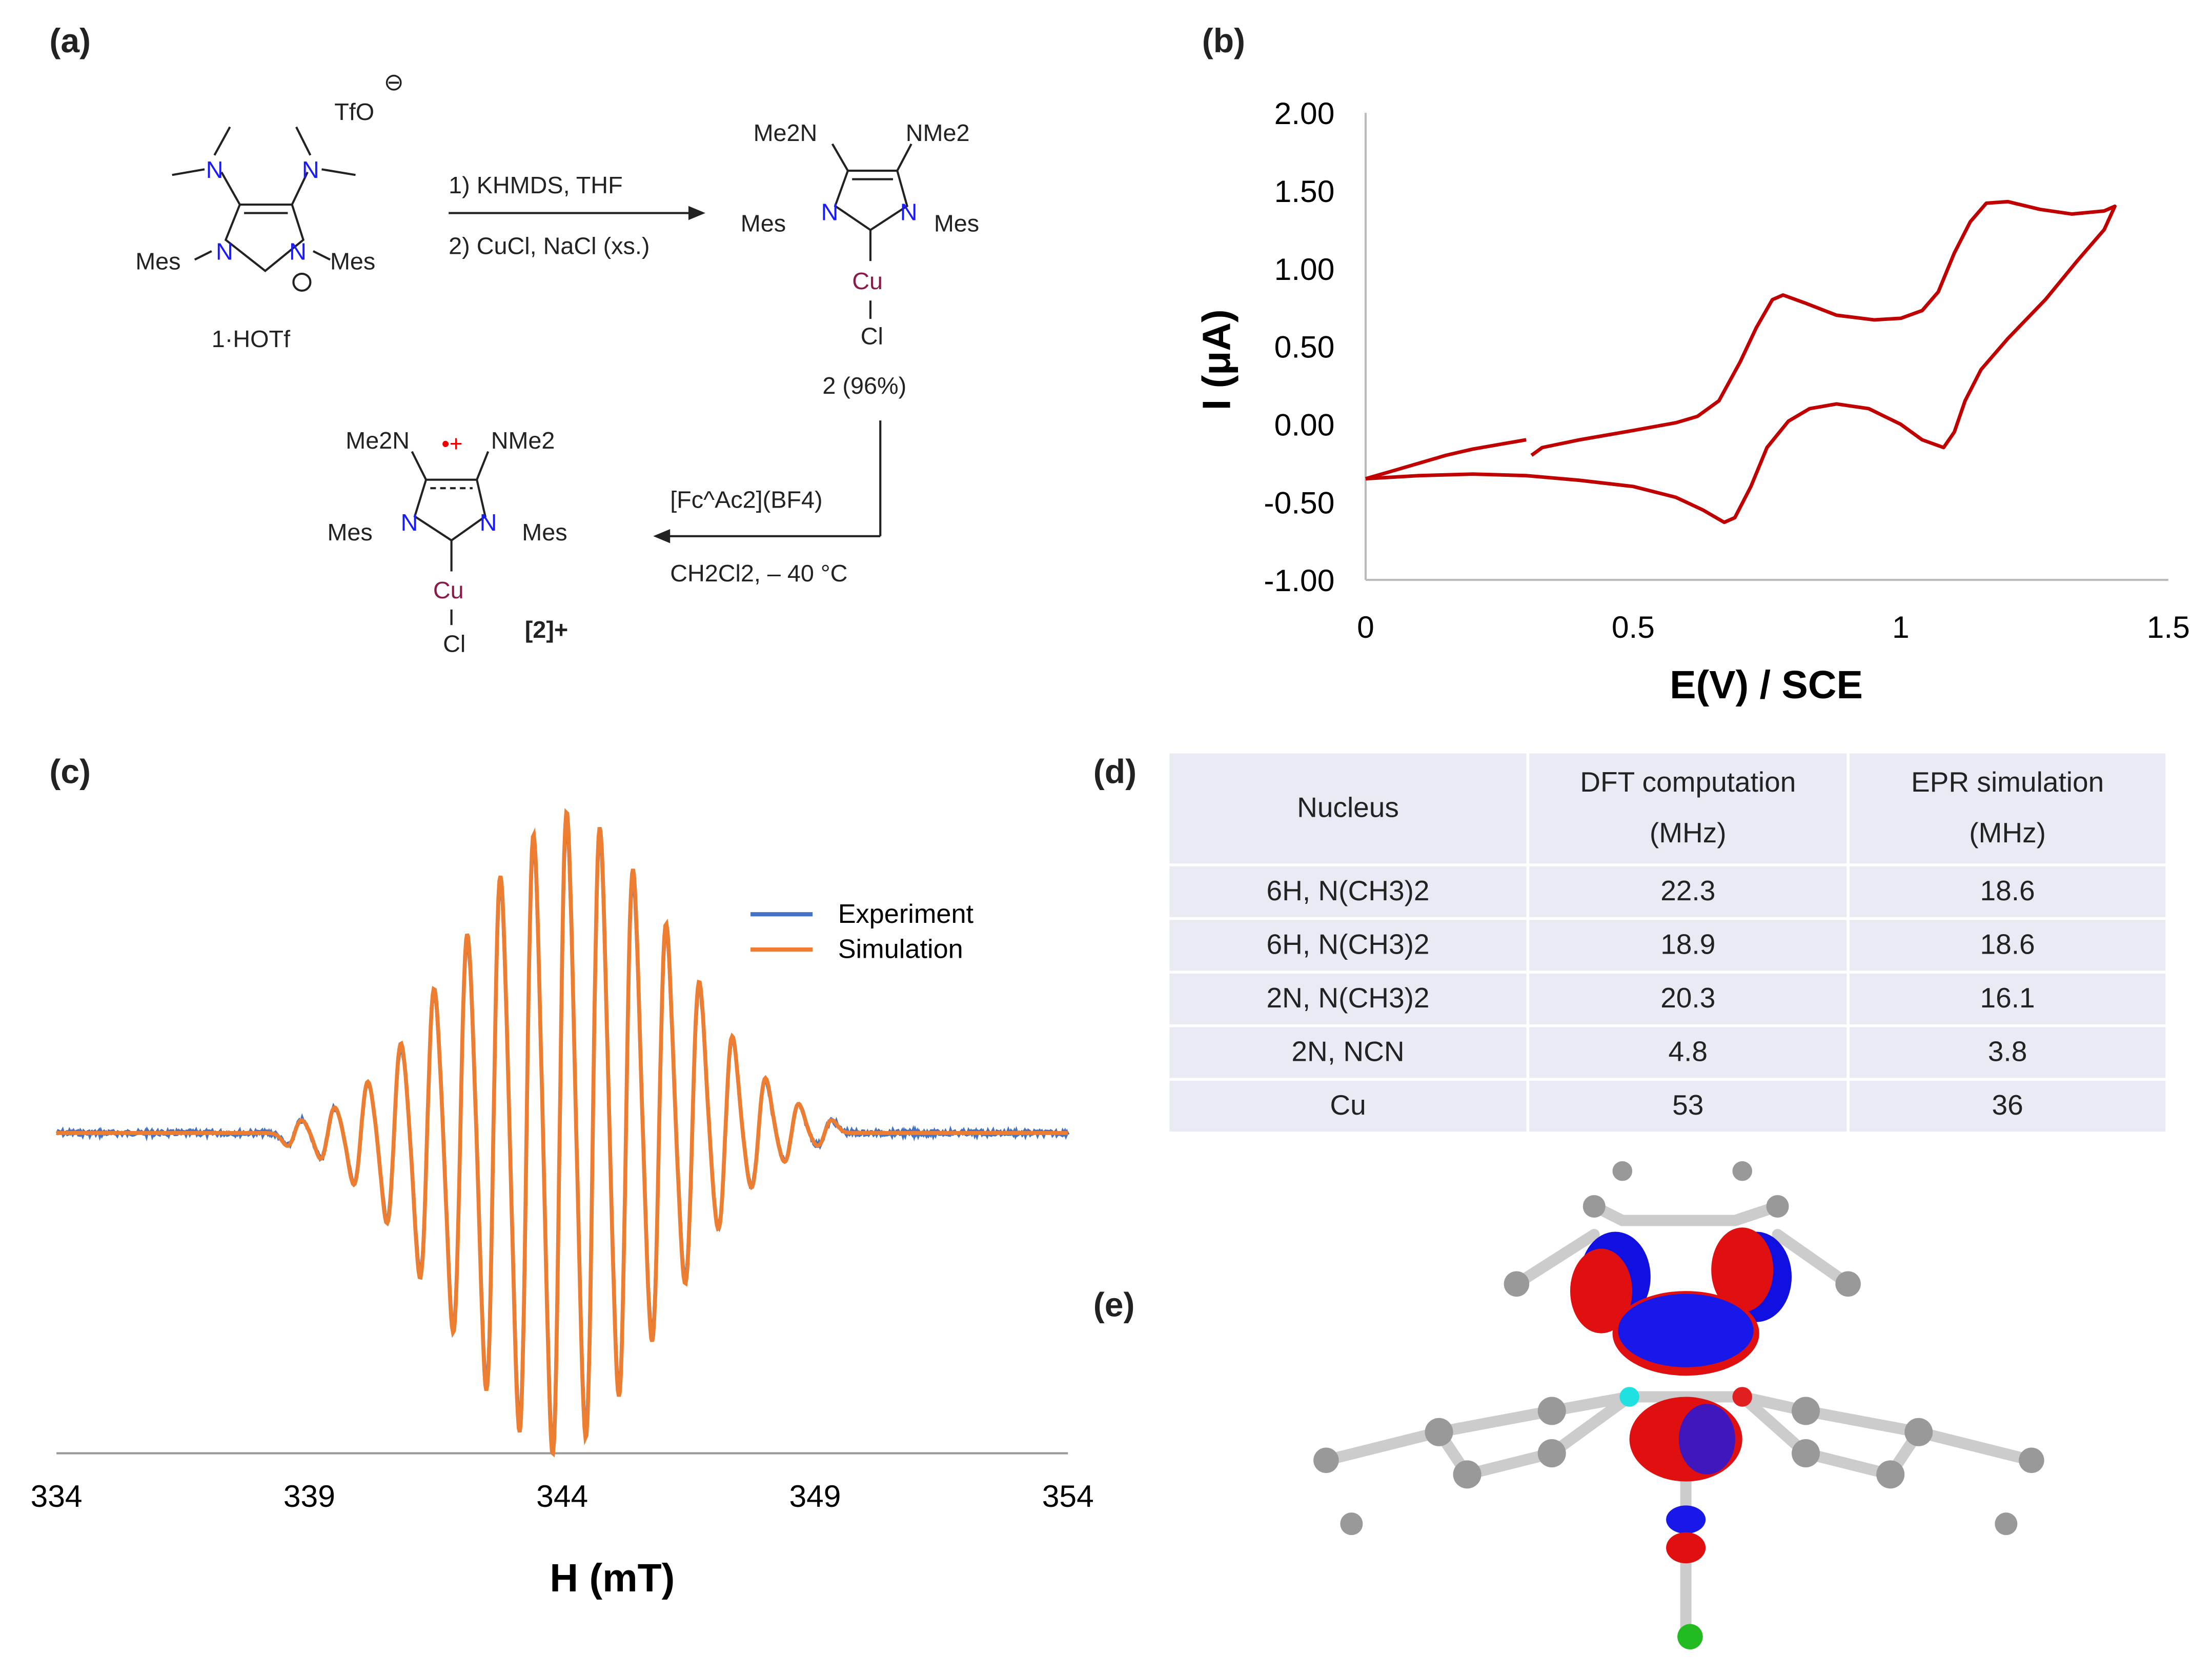 This screenshot has height=1676, width=2212. What do you see at coordinates (1365, 627) in the screenshot?
I see `x-tick-label: 0` at bounding box center [1365, 627].